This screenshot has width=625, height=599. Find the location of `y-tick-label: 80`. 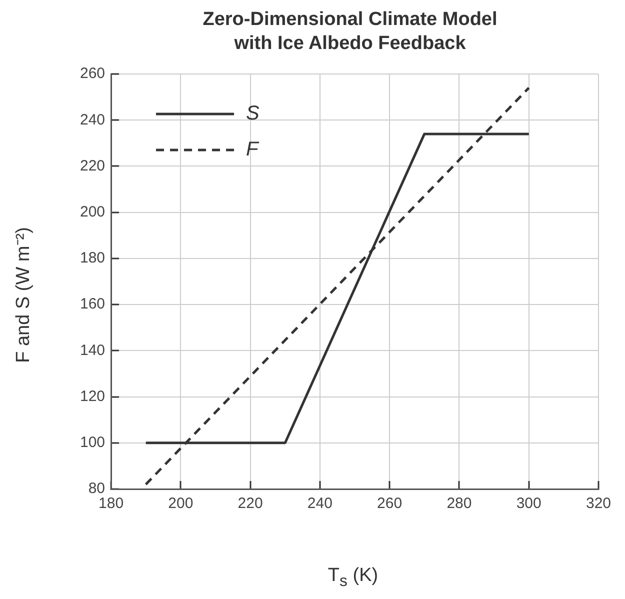

y-tick-label: 80 is located at coordinates (97, 489).